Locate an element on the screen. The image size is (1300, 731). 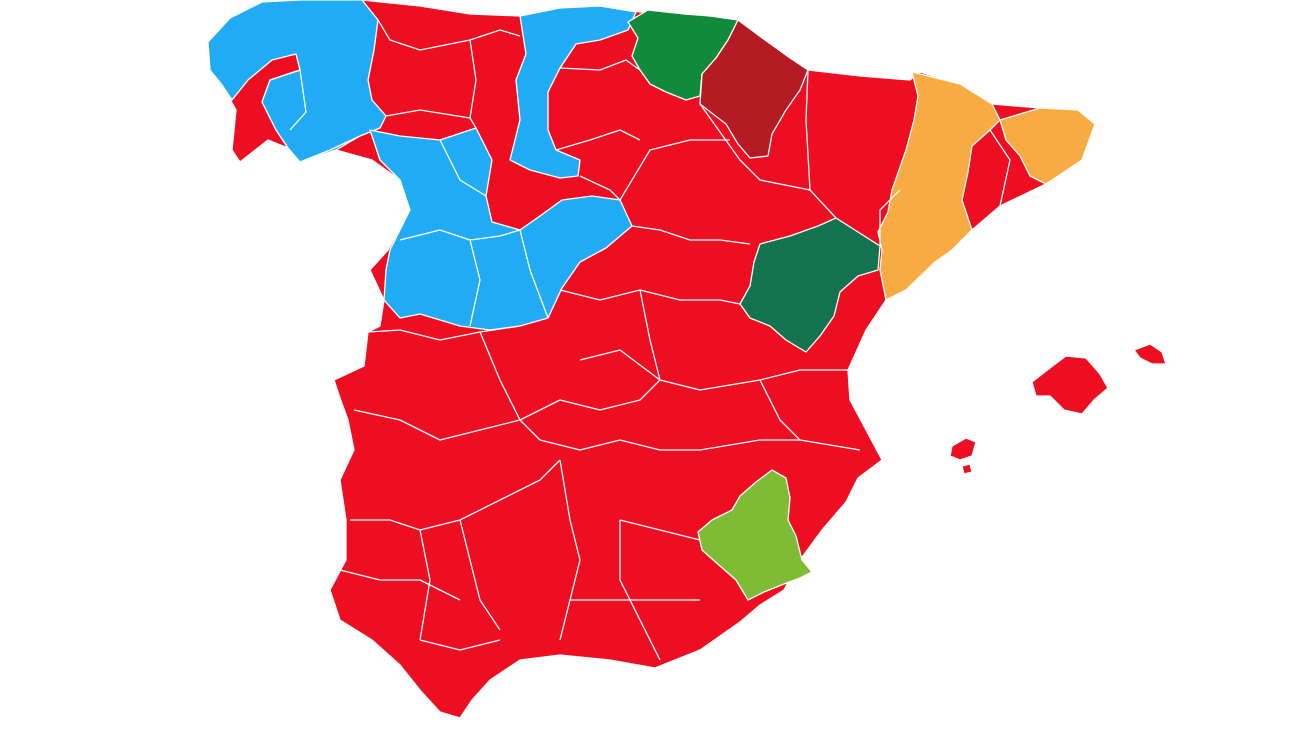
island-menorca is located at coordinates (1150, 354).